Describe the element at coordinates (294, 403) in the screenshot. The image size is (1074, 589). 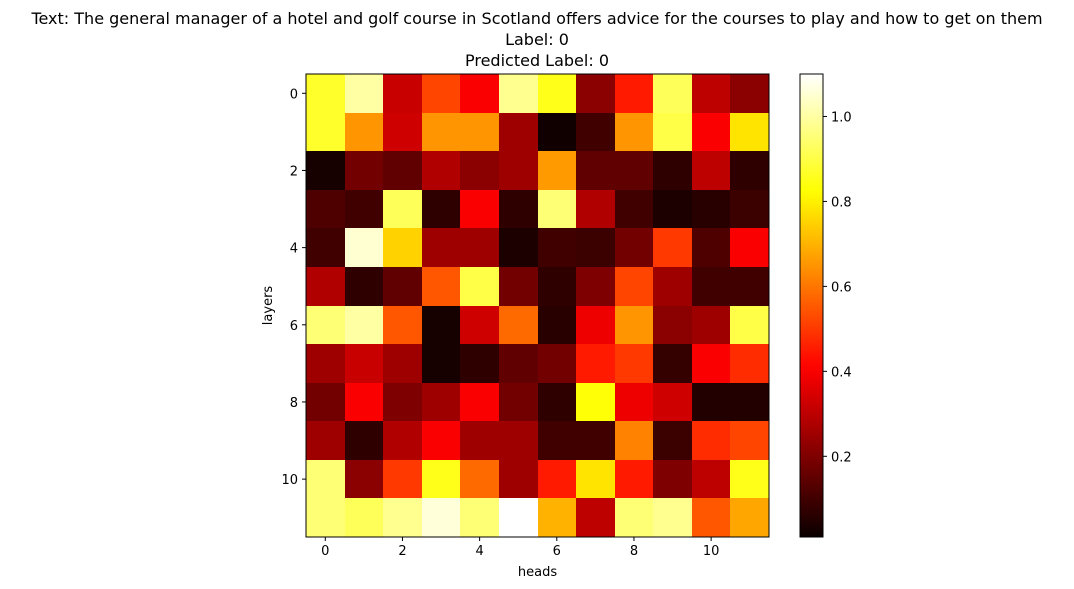
I see `y-tick-label: 8` at that location.